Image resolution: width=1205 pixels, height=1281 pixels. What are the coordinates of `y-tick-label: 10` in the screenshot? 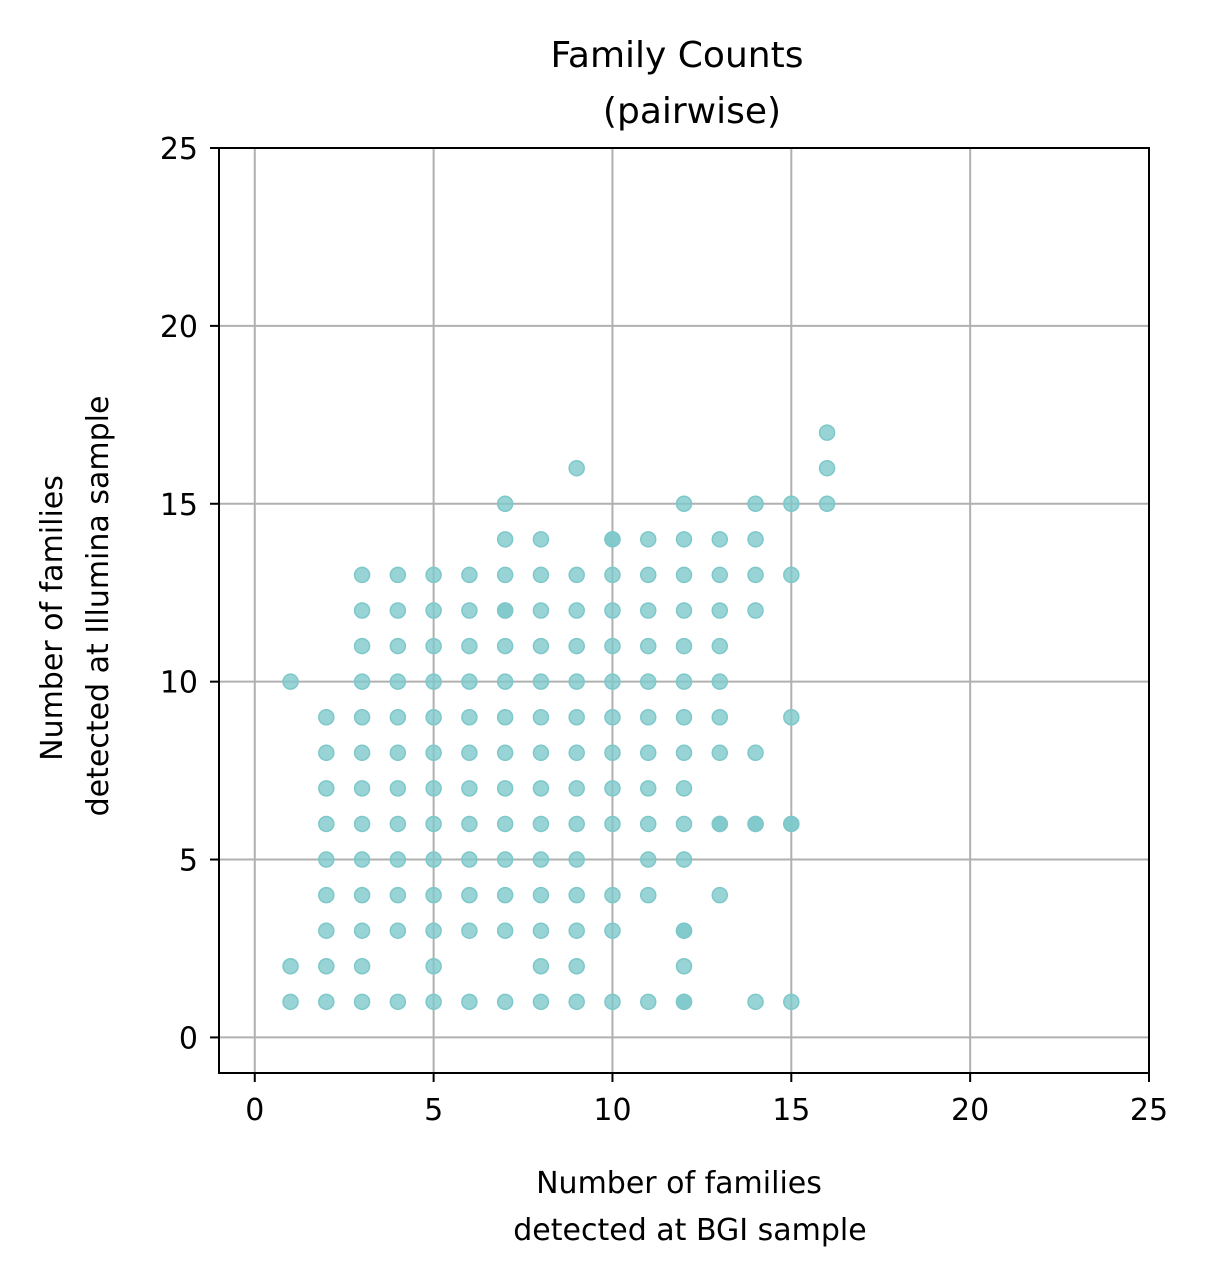 It's located at (179, 683).